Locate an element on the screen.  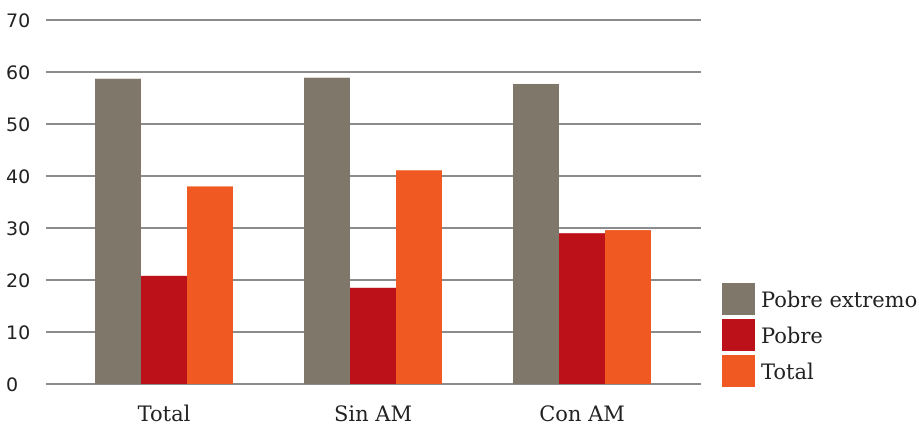
legend-label: Pobre extremo is located at coordinates (839, 300).